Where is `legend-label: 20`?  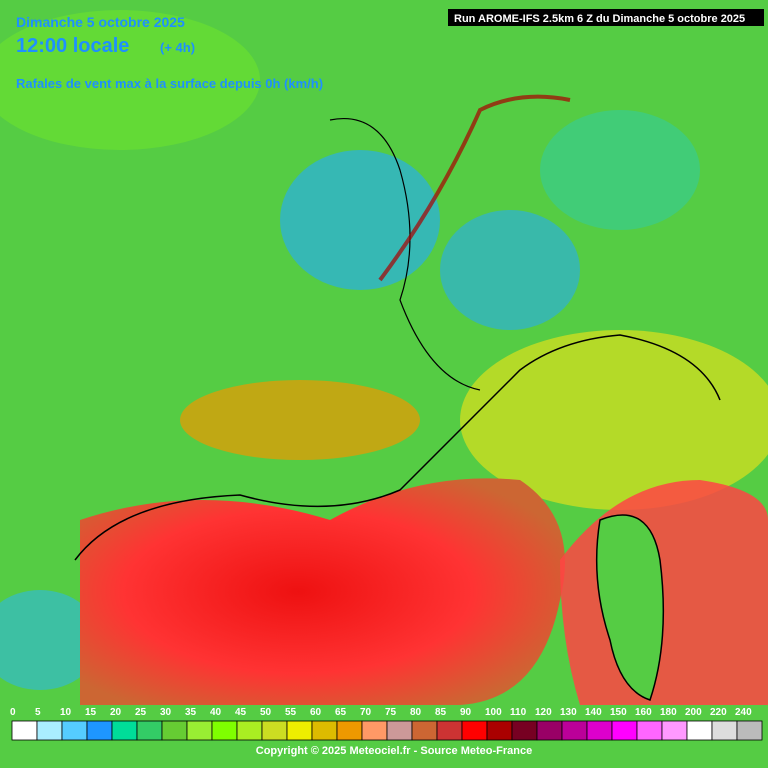 legend-label: 20 is located at coordinates (116, 712).